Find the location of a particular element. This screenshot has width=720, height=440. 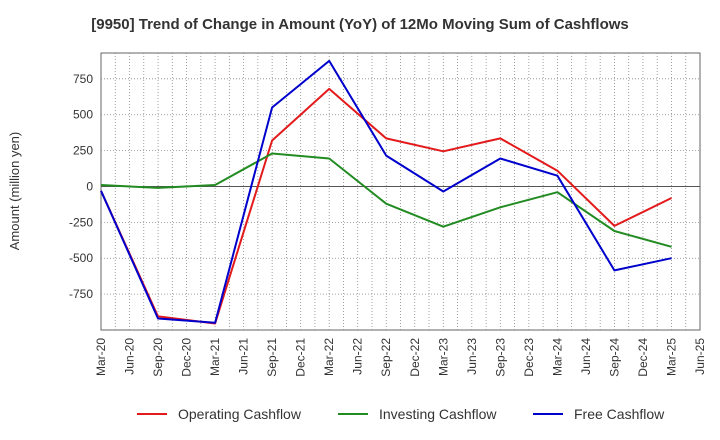

x-tick-label: Dec-24 is located at coordinates (643, 357).